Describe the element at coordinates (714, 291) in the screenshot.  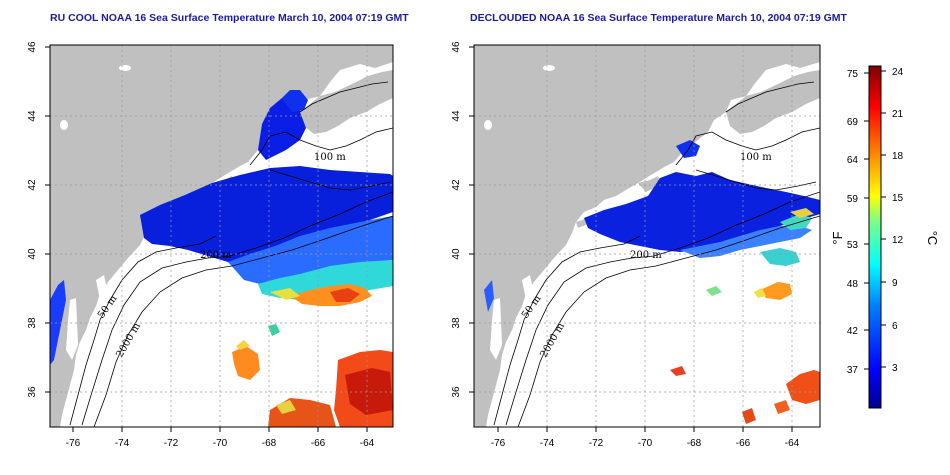
I see `panel2-sst-small-green` at that location.